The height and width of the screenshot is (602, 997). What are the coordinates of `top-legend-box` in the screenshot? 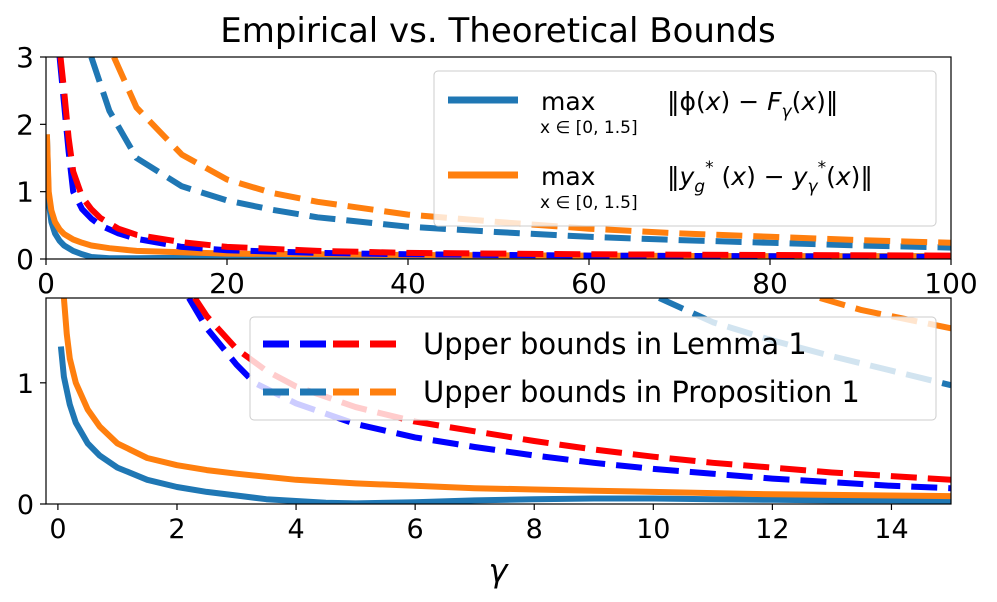 It's located at (685, 148).